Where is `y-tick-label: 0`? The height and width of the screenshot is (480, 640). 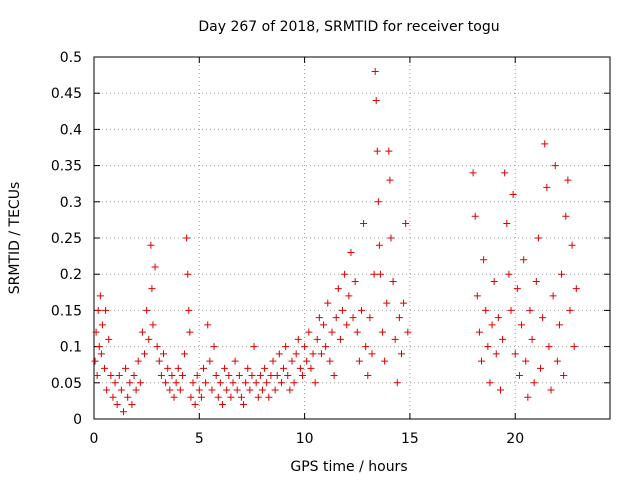
y-tick-label: 0 is located at coordinates (77, 420).